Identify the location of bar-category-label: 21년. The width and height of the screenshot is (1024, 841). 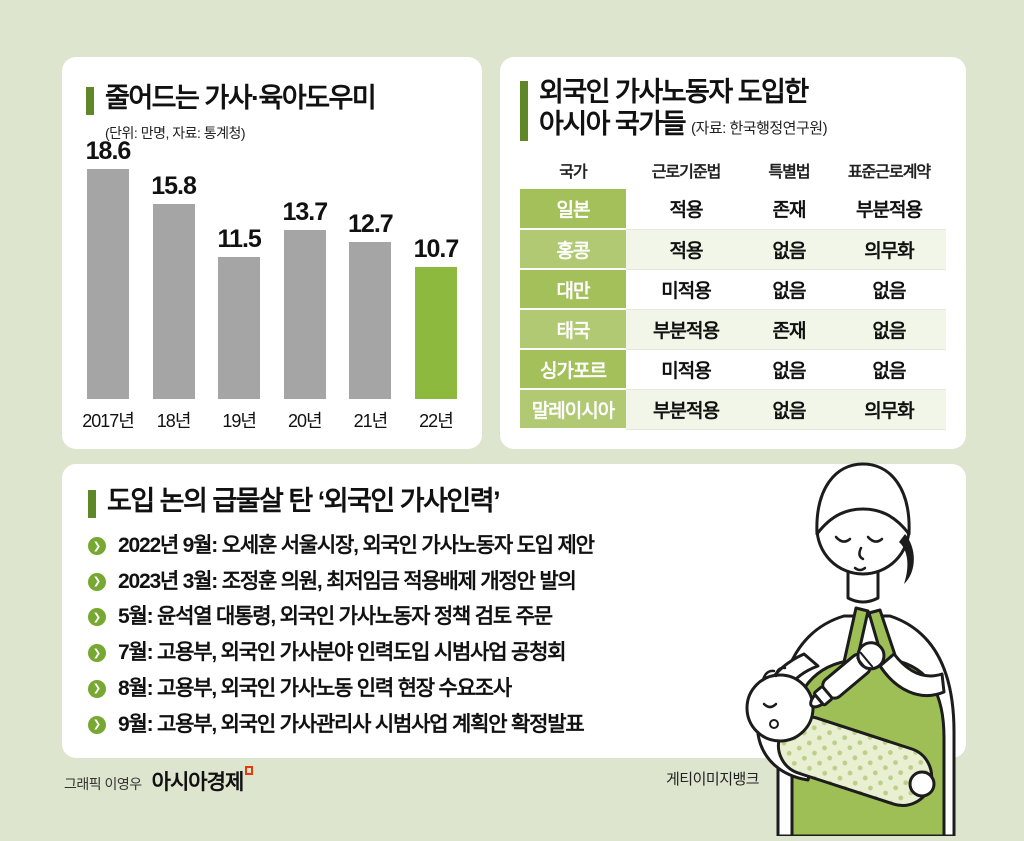
(371, 421).